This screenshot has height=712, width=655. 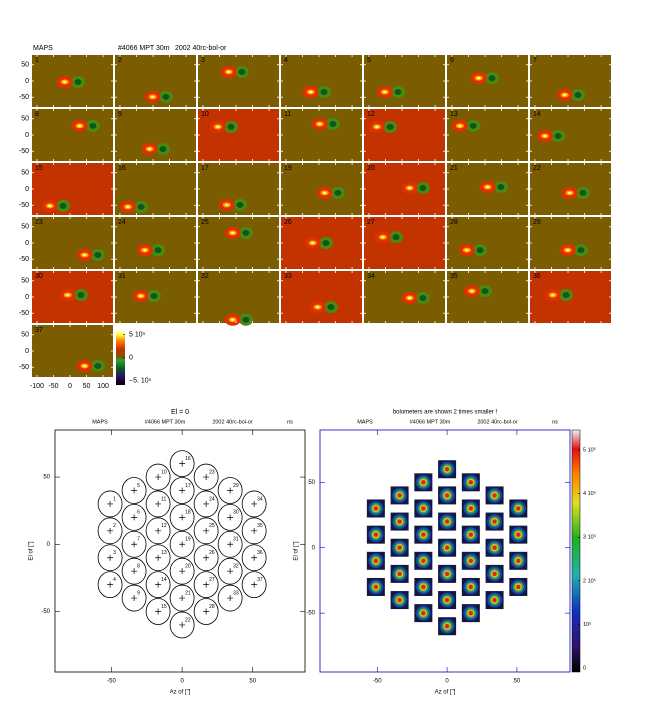 I want to click on plot-frame, so click(x=180, y=551).